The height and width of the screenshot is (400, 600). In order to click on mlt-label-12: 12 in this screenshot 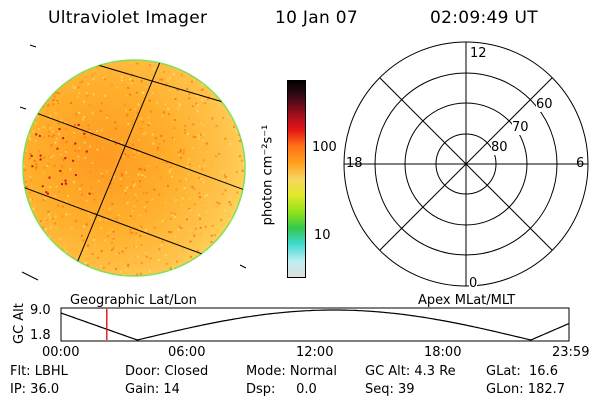, I will do `click(478, 53)`.